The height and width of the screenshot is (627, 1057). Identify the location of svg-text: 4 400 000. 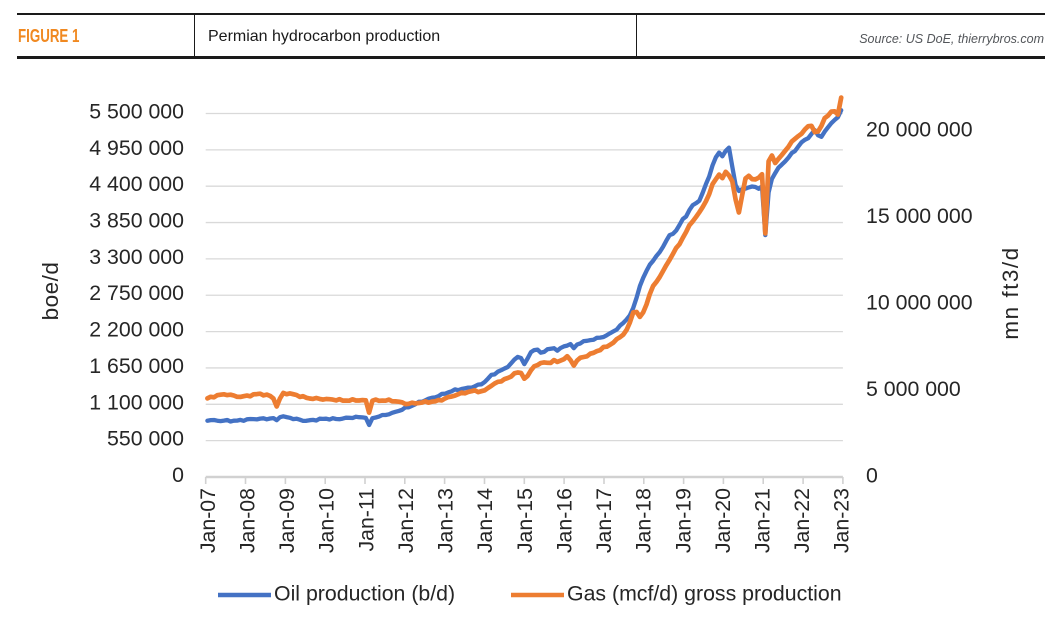
(136, 184).